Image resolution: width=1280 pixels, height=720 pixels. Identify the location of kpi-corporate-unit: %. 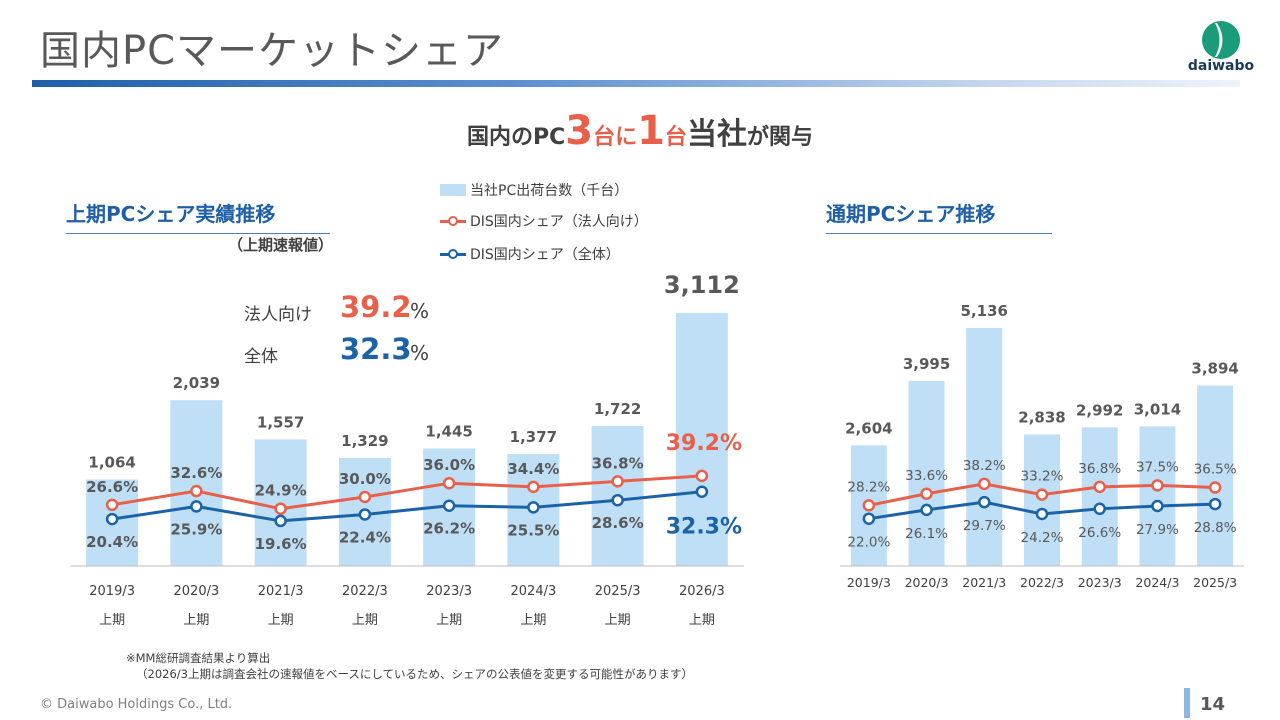
(420, 311).